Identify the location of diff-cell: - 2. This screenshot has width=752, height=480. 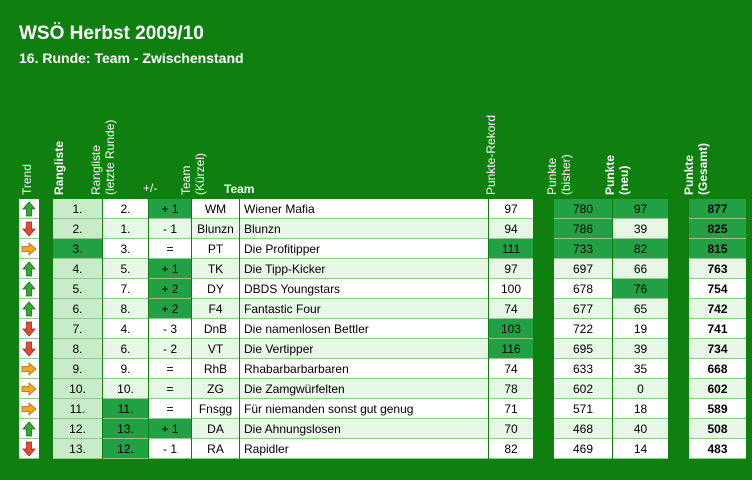
(170, 349).